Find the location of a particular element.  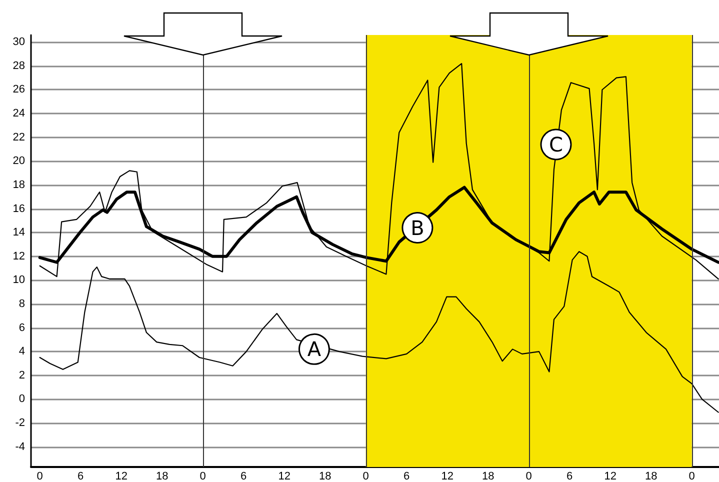

y-tick-label: 22 is located at coordinates (18, 137).